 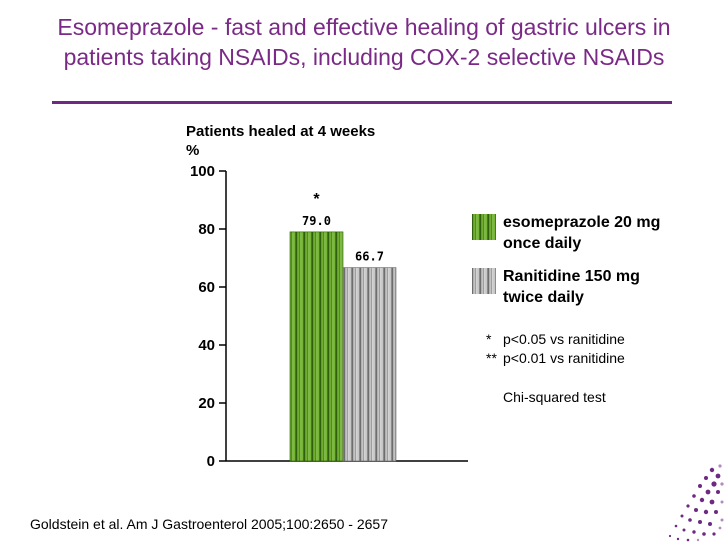 I want to click on y-tick-label: 60, so click(x=206, y=287).